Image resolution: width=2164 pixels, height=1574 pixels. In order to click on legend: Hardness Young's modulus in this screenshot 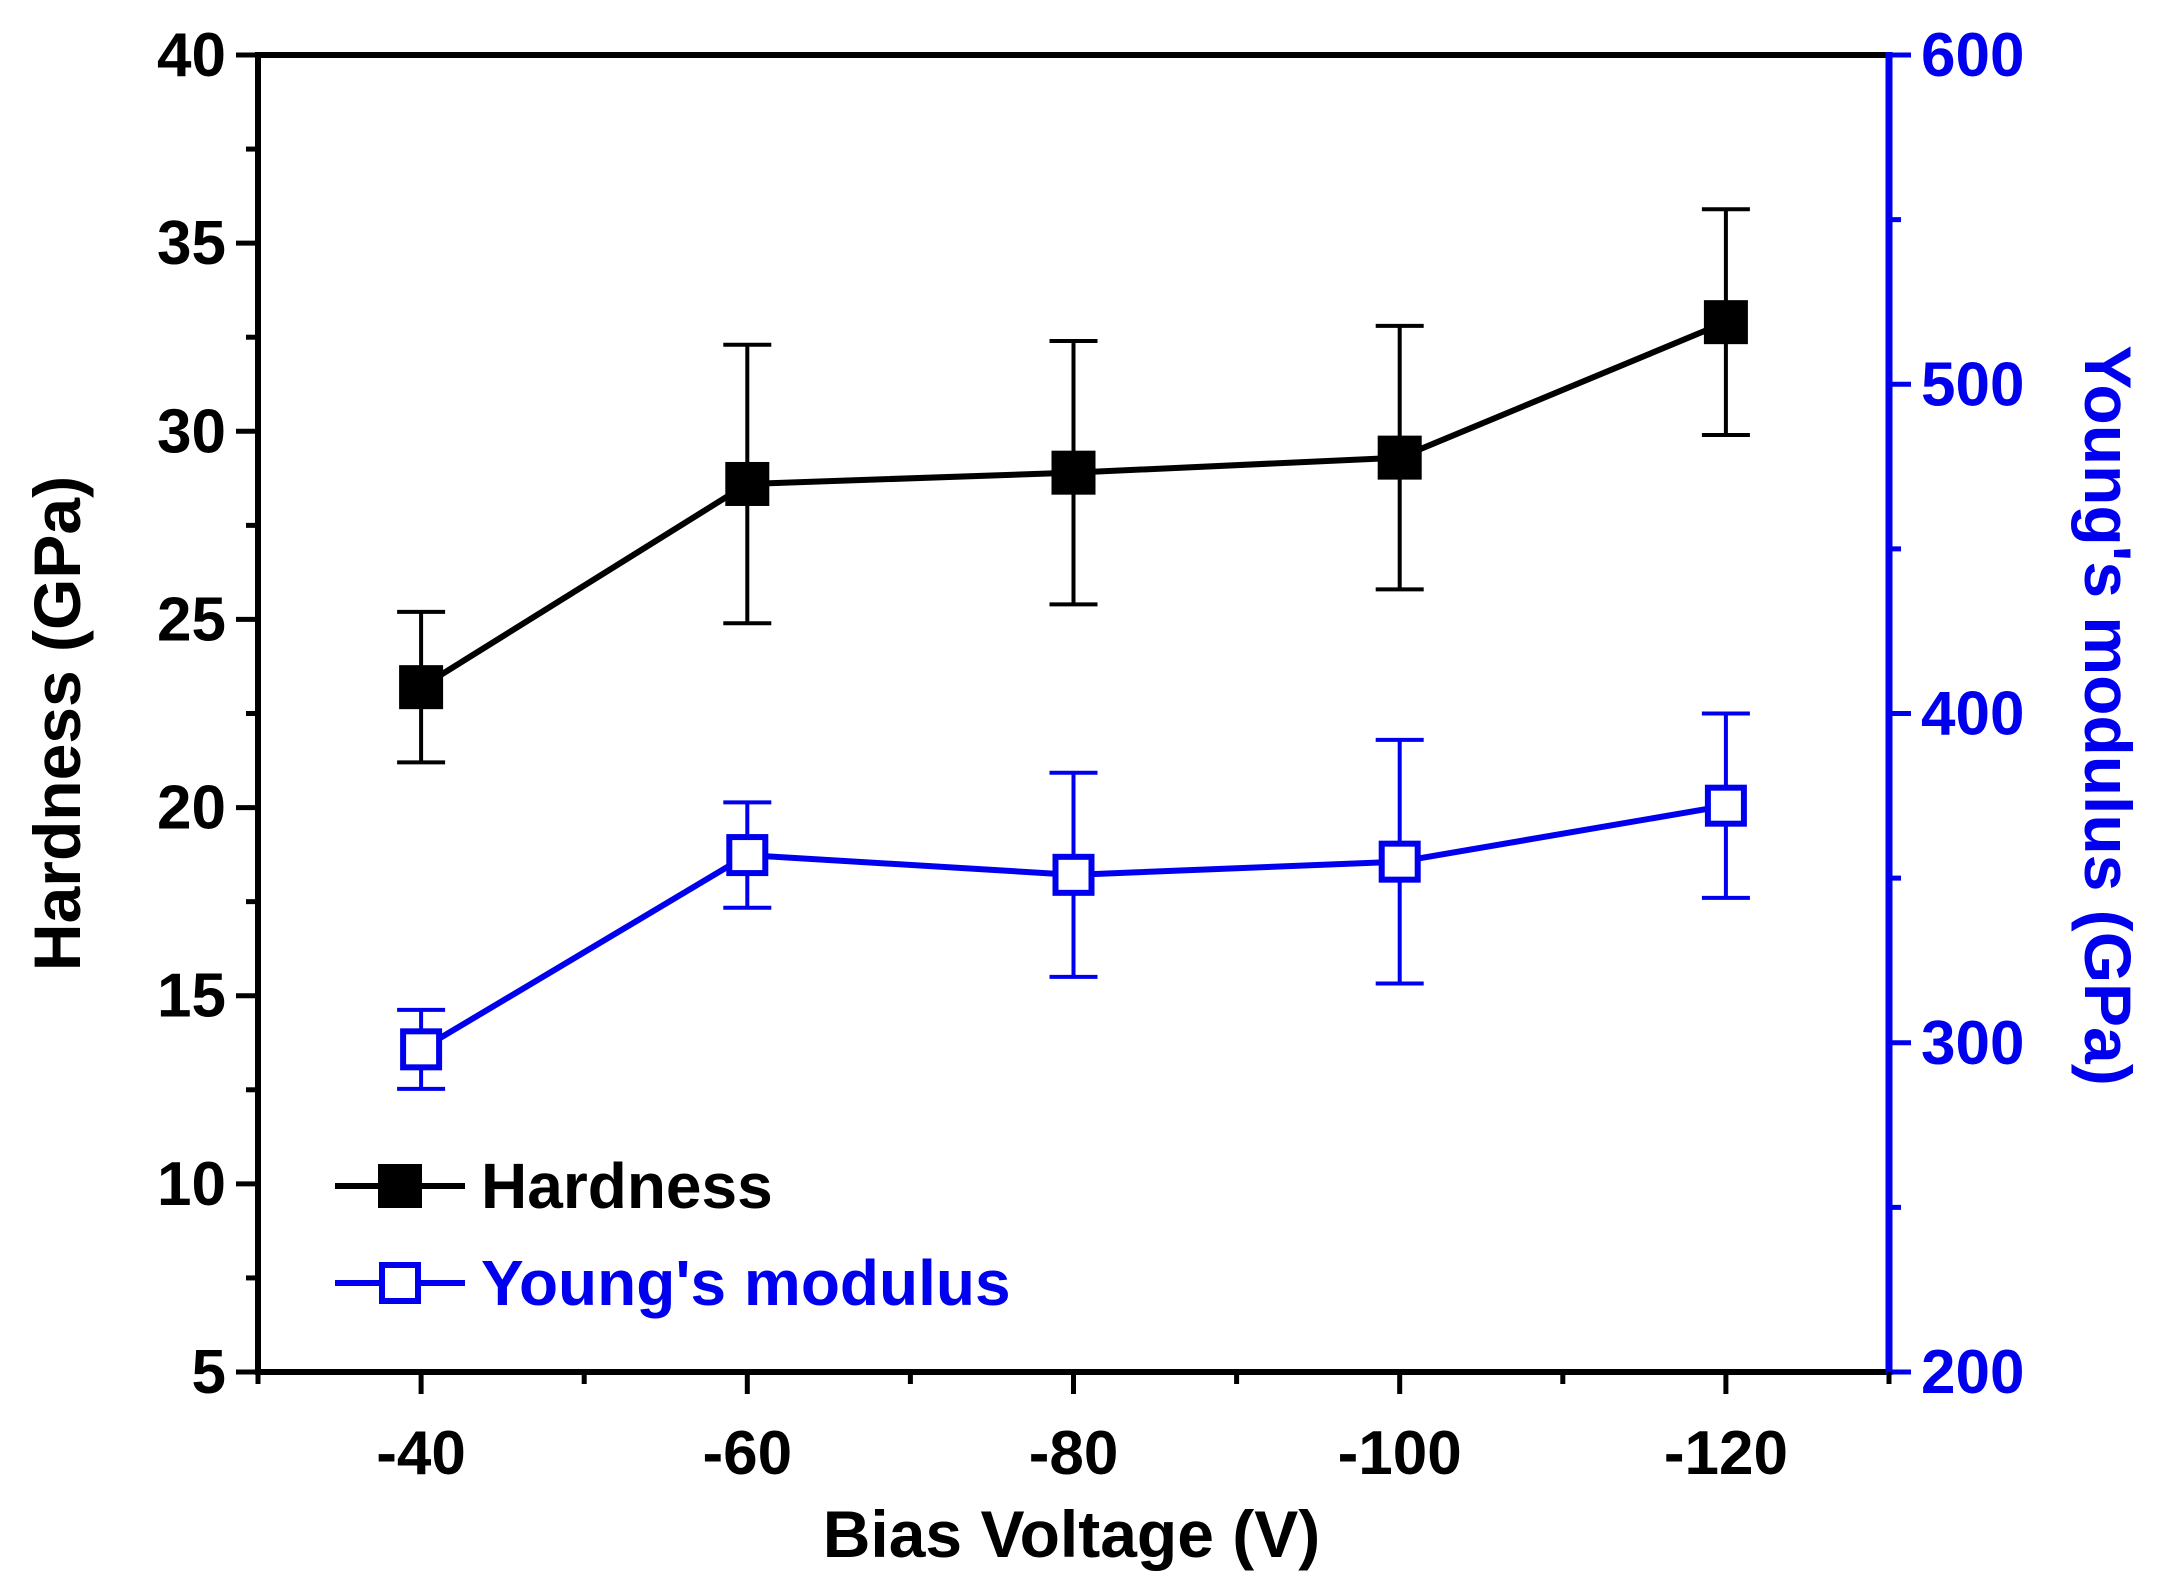, I will do `click(673, 1234)`.